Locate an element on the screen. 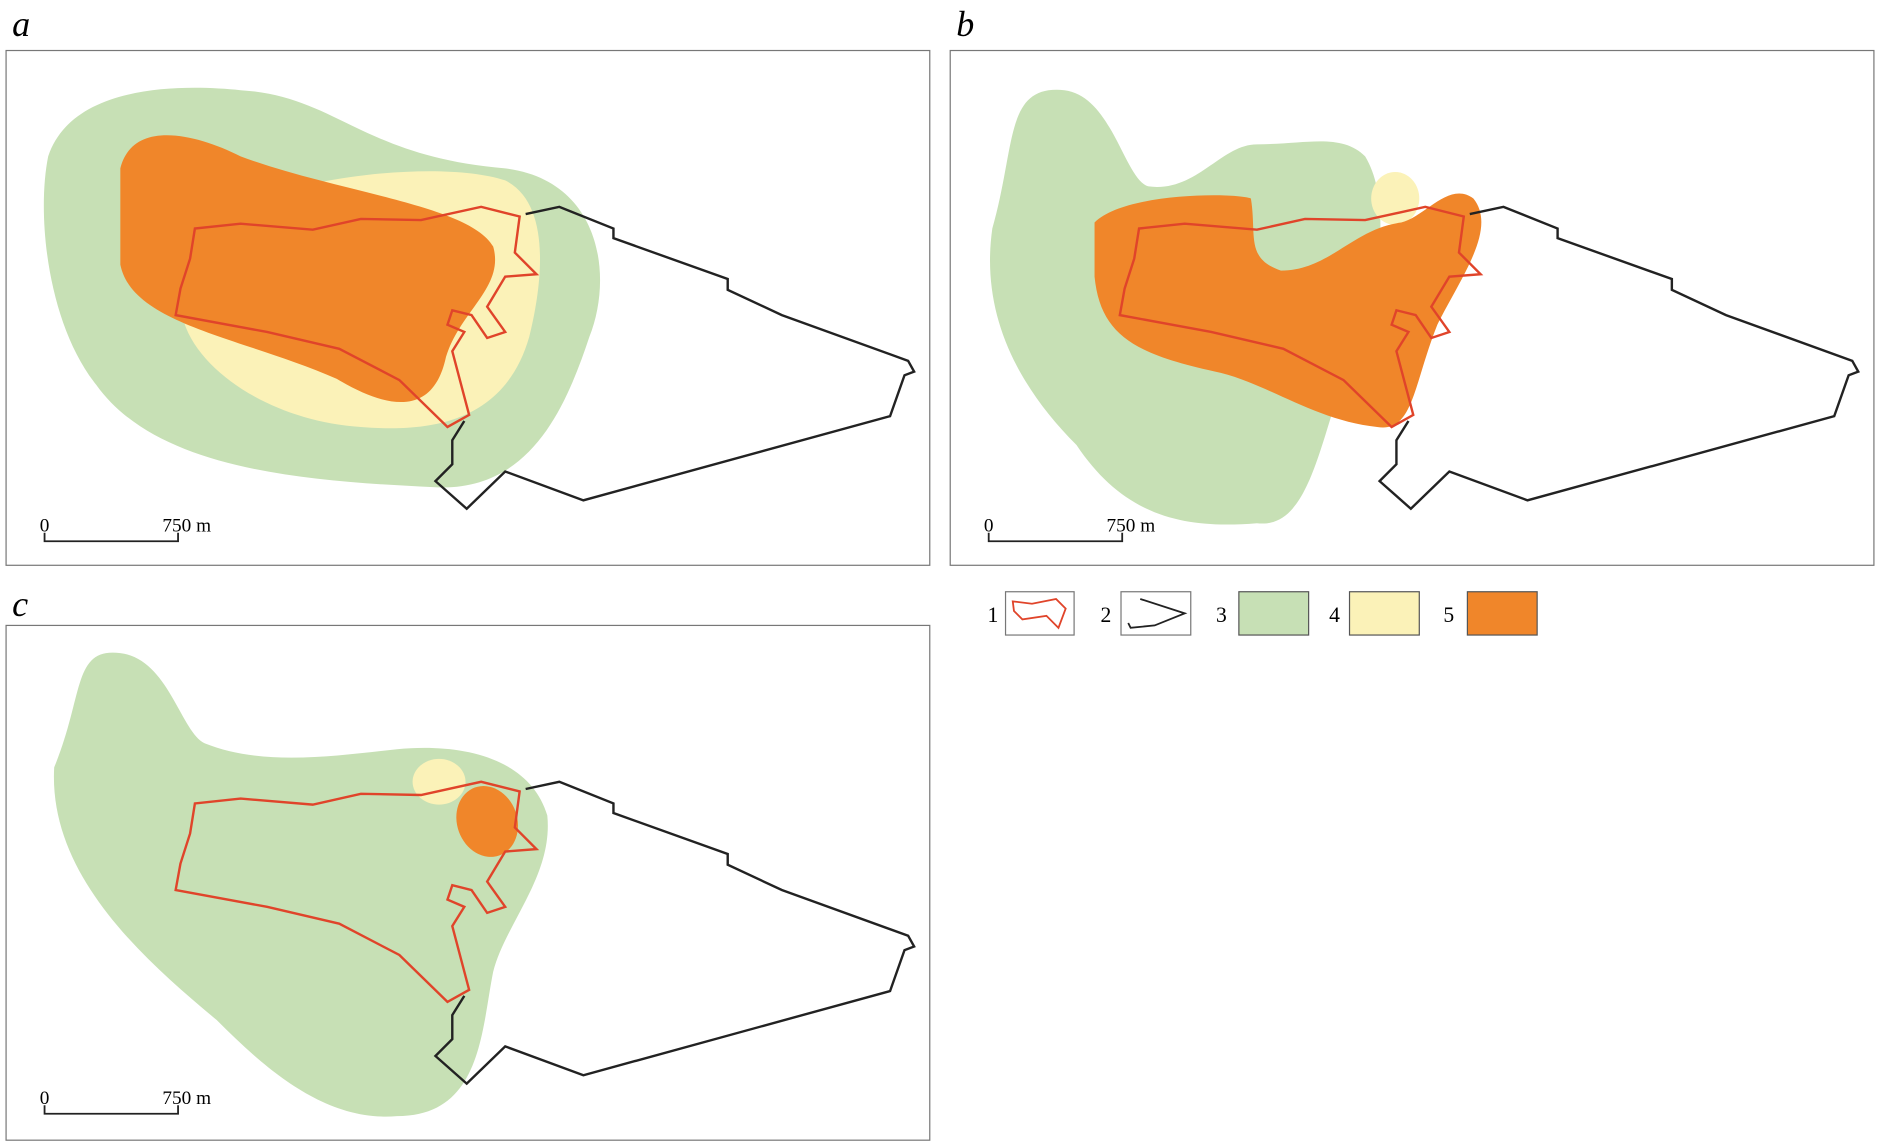 The image size is (1886, 1145). legend-label: 3 is located at coordinates (1221, 615).